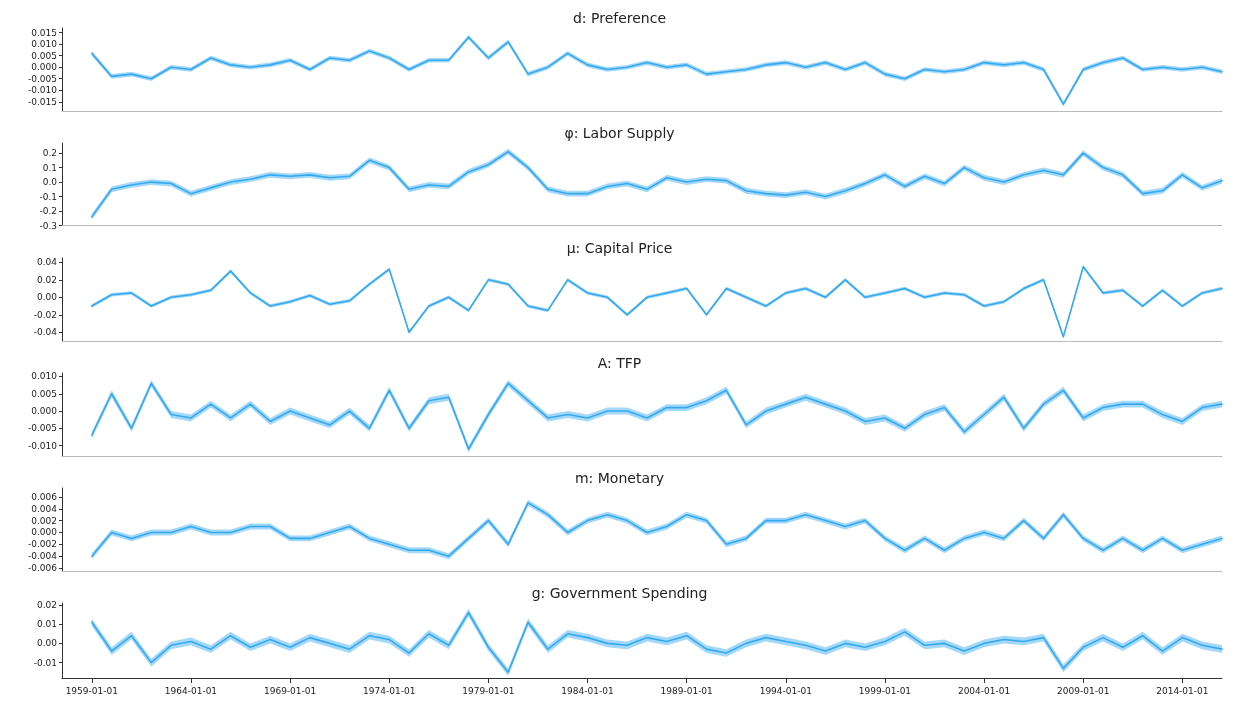 The image size is (1239, 710). Describe the element at coordinates (46, 624) in the screenshot. I see `y-tick-label: 0.01` at that location.